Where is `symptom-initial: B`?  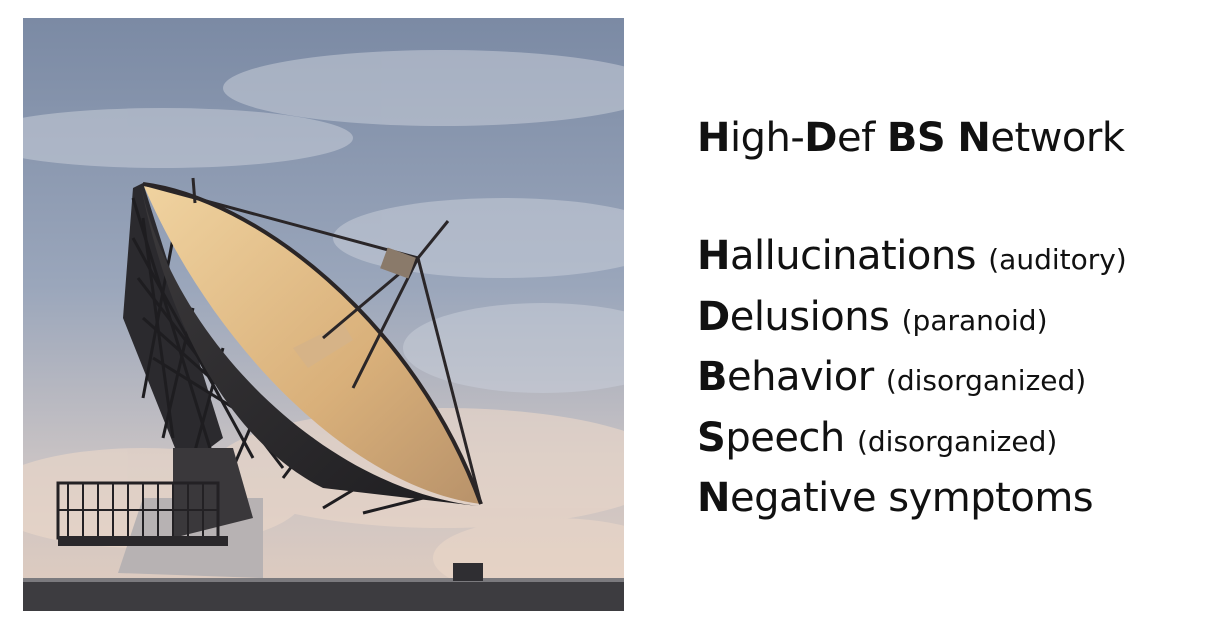
symptom-initial: B is located at coordinates (712, 377).